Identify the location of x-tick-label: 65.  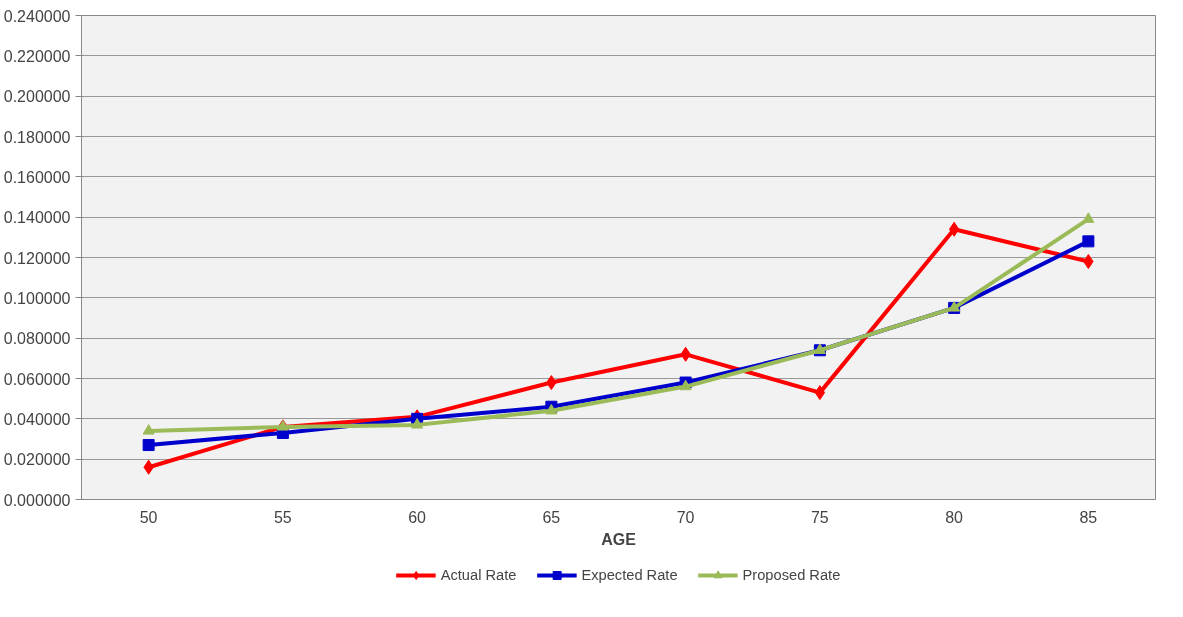
(551, 517).